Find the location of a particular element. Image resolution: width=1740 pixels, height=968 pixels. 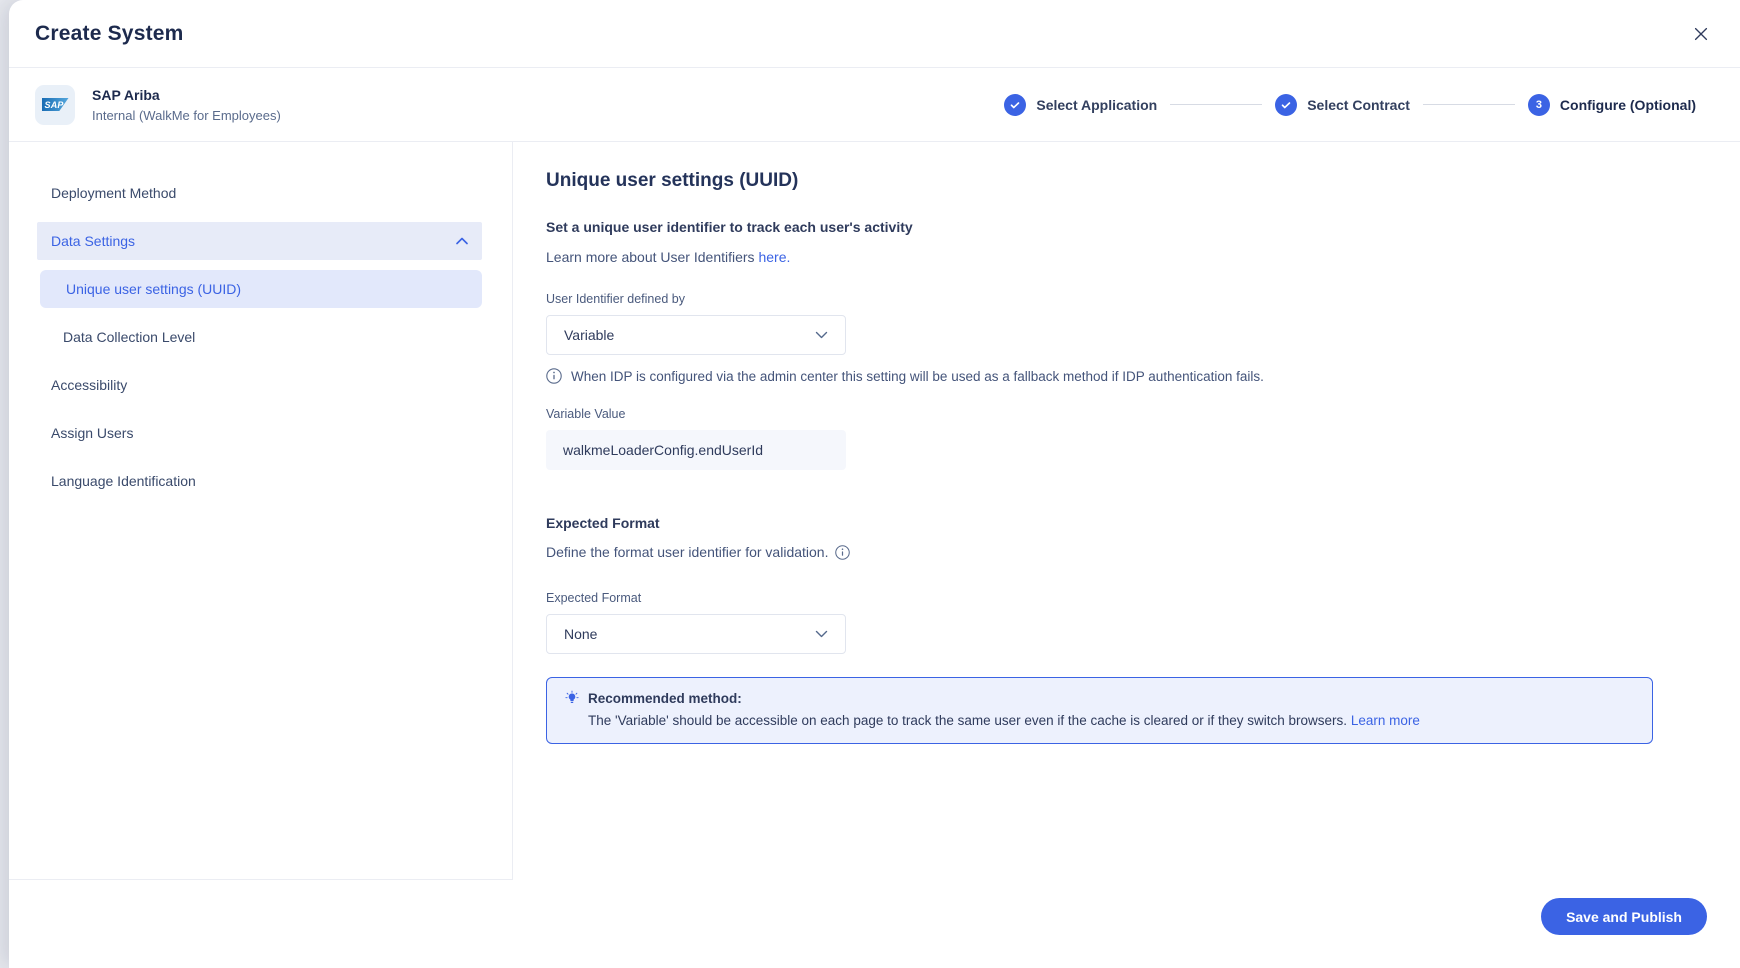

learn-more-text: Learn more about User Identifiers is located at coordinates (652, 257).